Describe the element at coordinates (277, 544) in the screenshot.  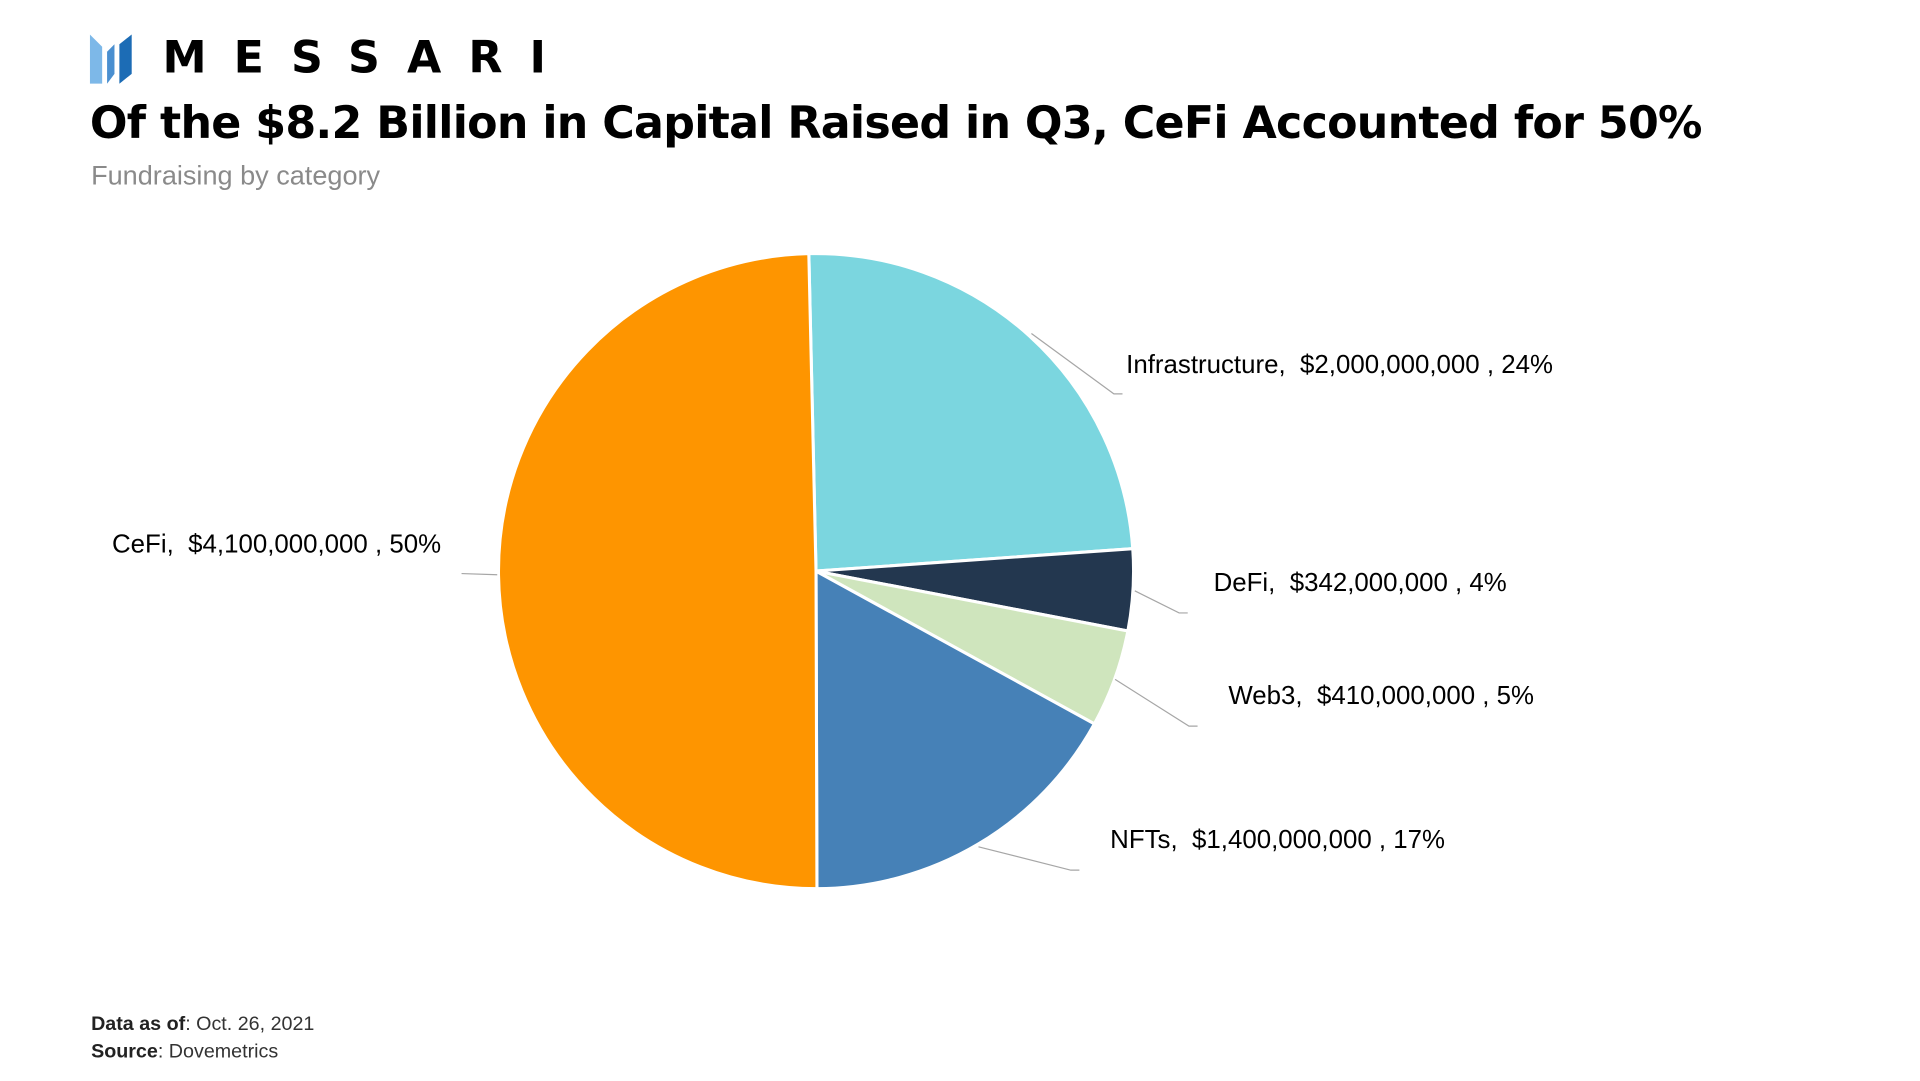
I see `data-label-cefi: CeFi, $4,100,000,000 , 50%` at that location.